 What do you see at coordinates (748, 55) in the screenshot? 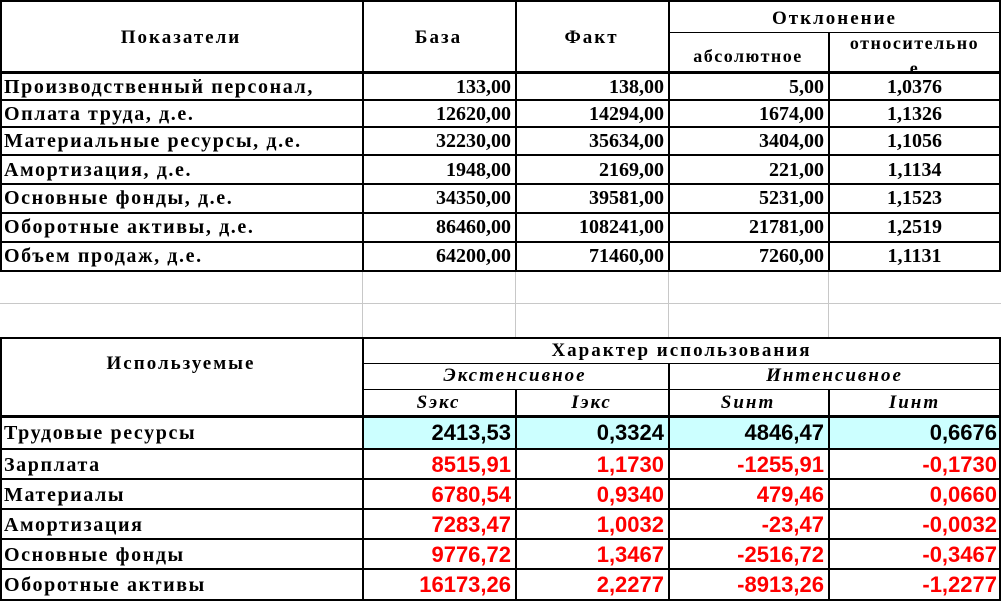
I see `header-absolute: абсолютное` at bounding box center [748, 55].